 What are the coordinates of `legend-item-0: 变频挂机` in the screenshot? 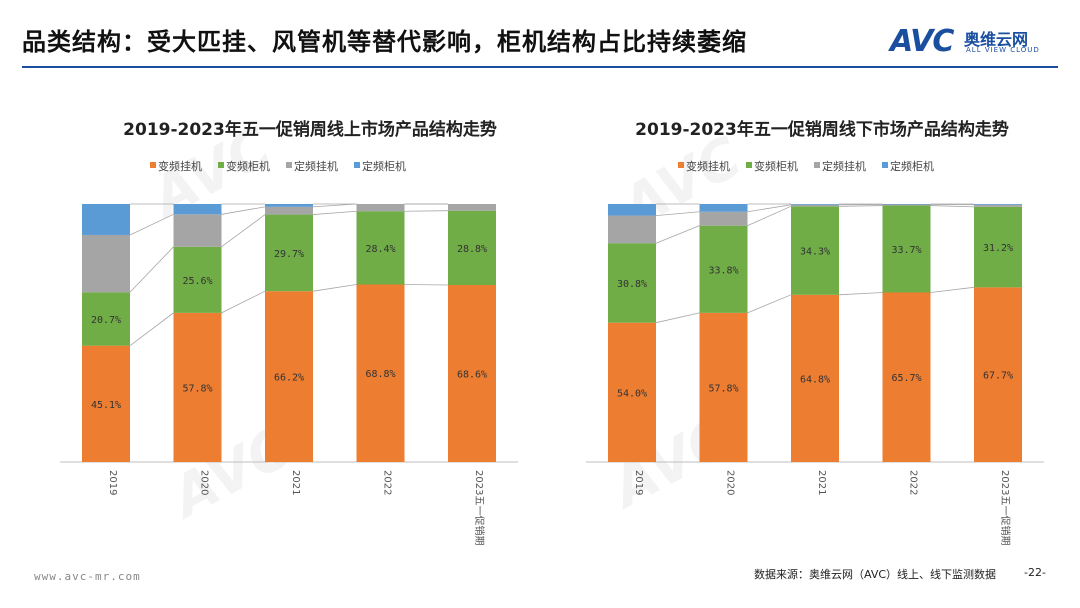 It's located at (704, 166).